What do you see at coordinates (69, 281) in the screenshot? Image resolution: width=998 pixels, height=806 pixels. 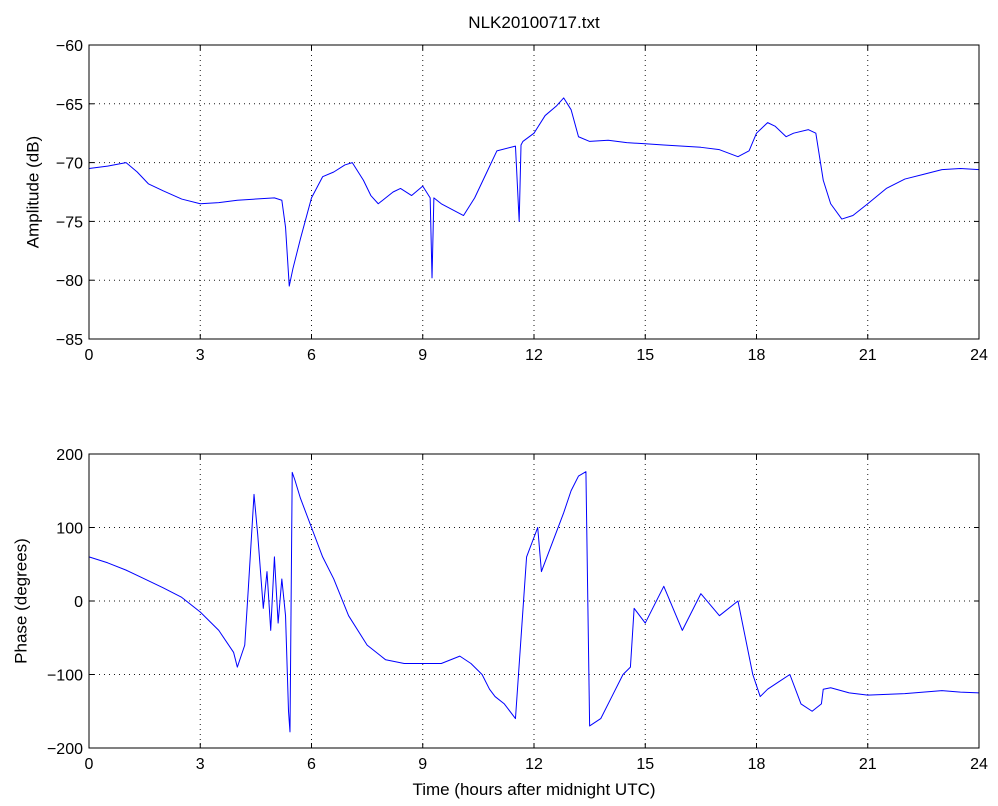 I see `amplitude-ytick-label: −80` at bounding box center [69, 281].